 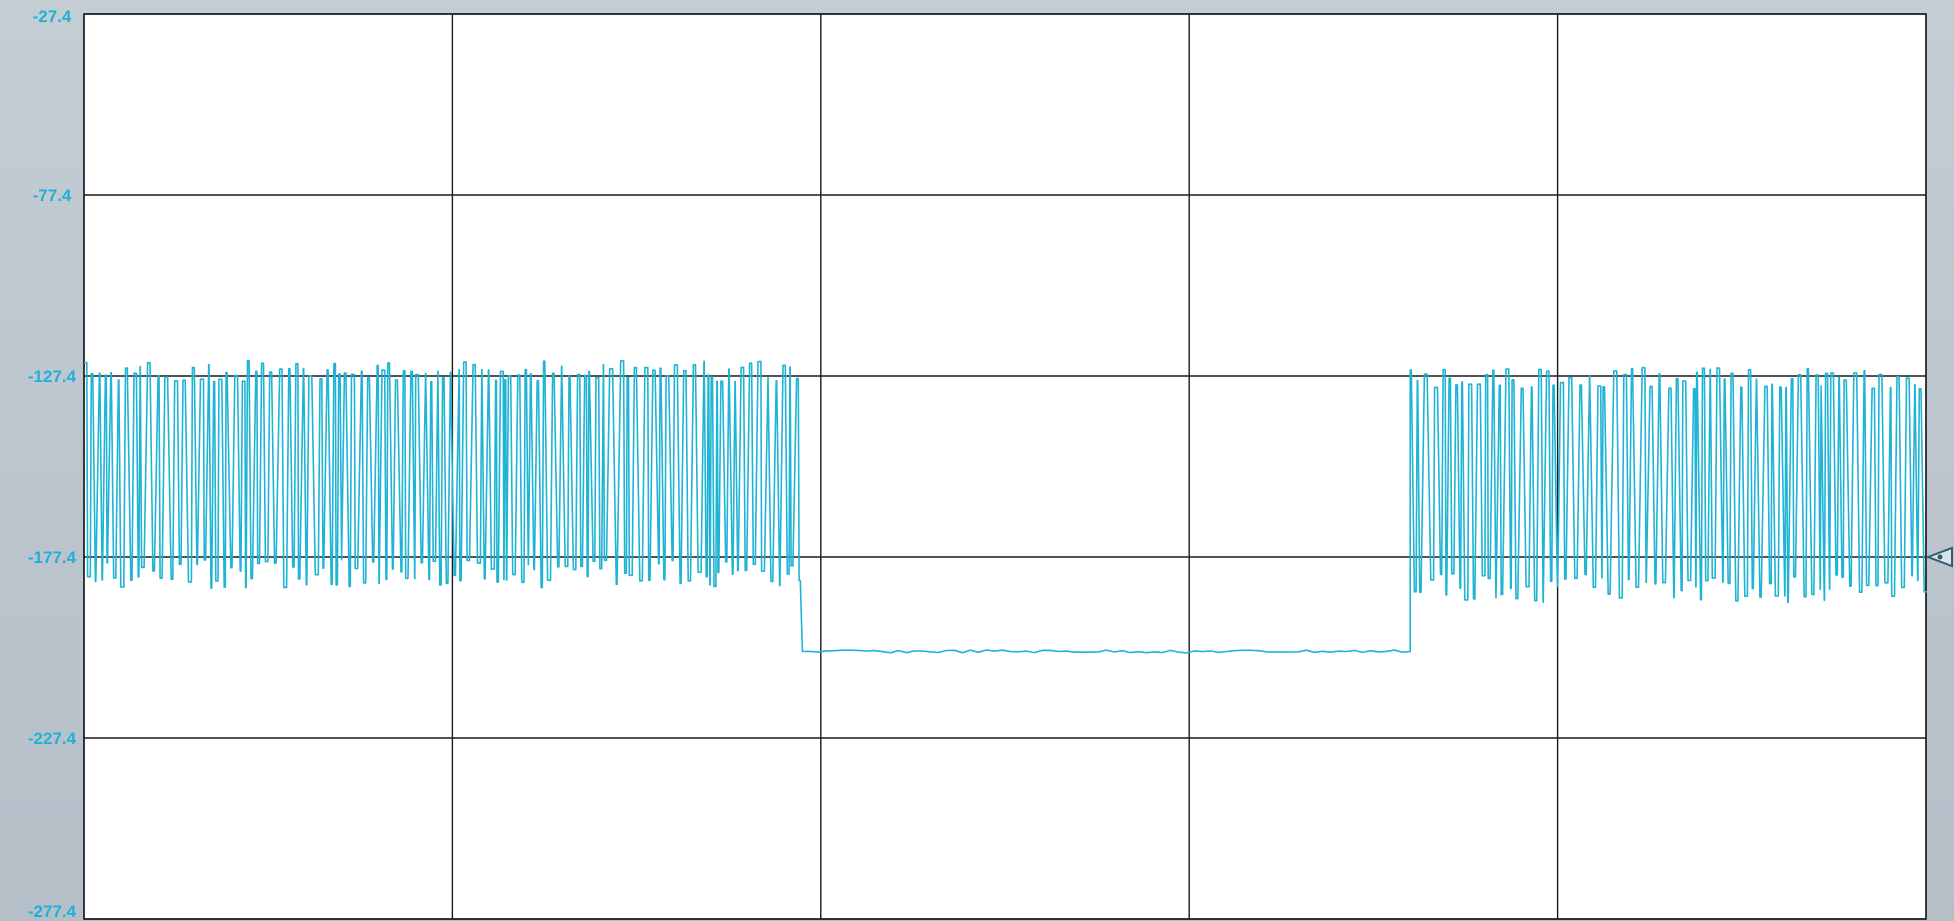 What do you see at coordinates (52, 195) in the screenshot?
I see `y-tick-label-1: -77.4` at bounding box center [52, 195].